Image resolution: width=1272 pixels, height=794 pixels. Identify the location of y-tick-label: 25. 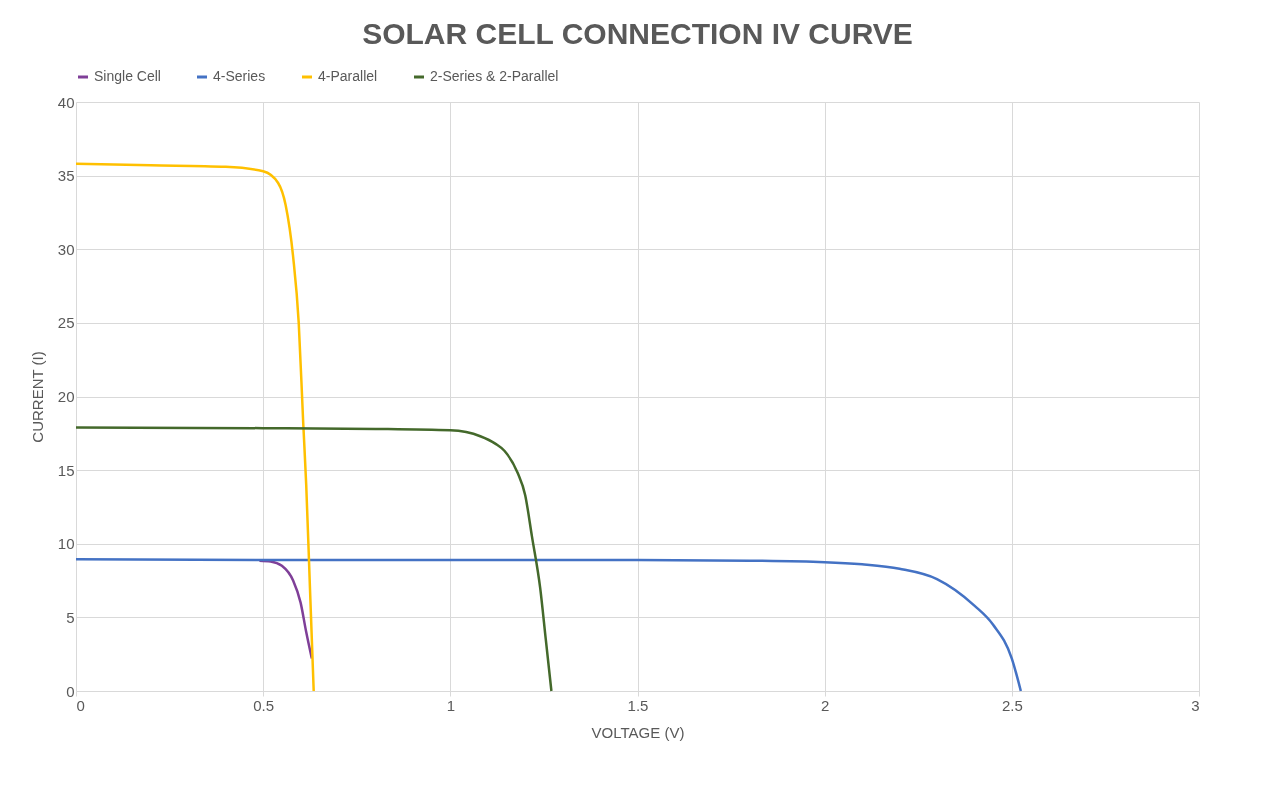
(66, 323).